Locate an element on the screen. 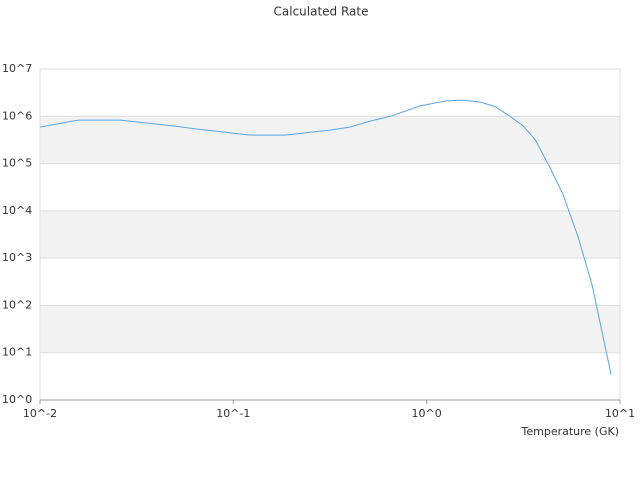 This screenshot has width=640, height=480. y-tick-label: 10^6 is located at coordinates (17, 115).